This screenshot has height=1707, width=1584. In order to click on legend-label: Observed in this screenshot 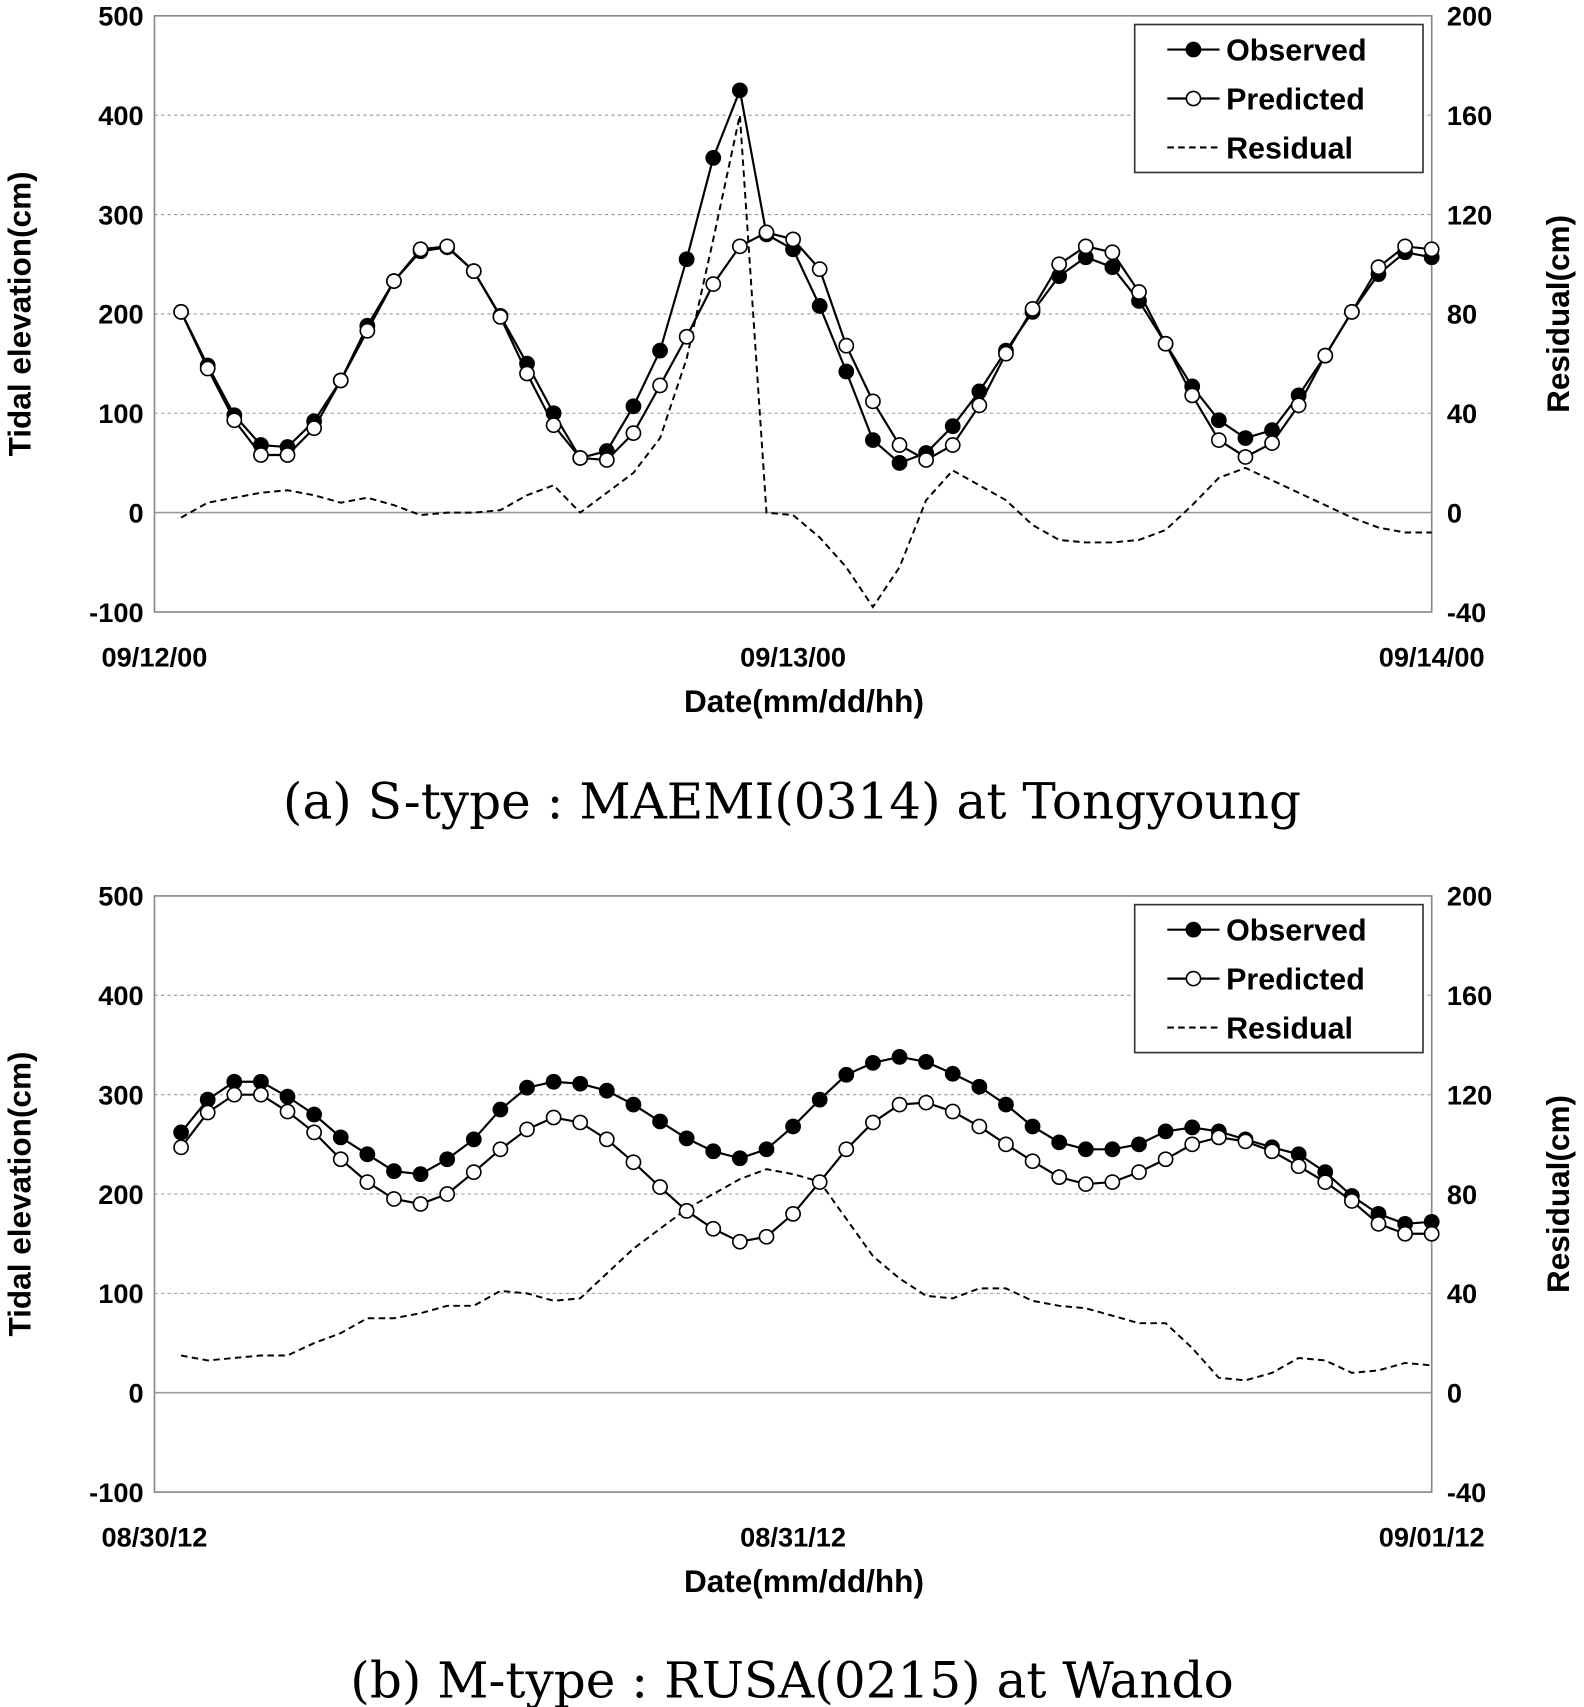, I will do `click(1296, 931)`.